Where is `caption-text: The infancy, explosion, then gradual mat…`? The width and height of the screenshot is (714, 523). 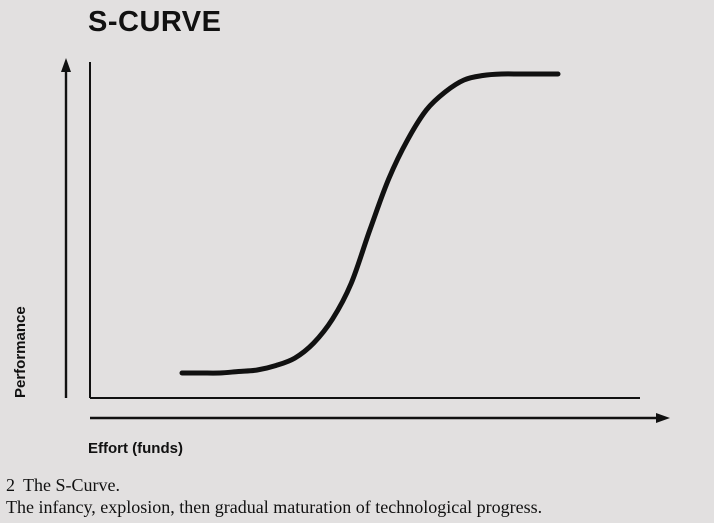
caption-text: The infancy, explosion, then gradual mat… is located at coordinates (274, 507).